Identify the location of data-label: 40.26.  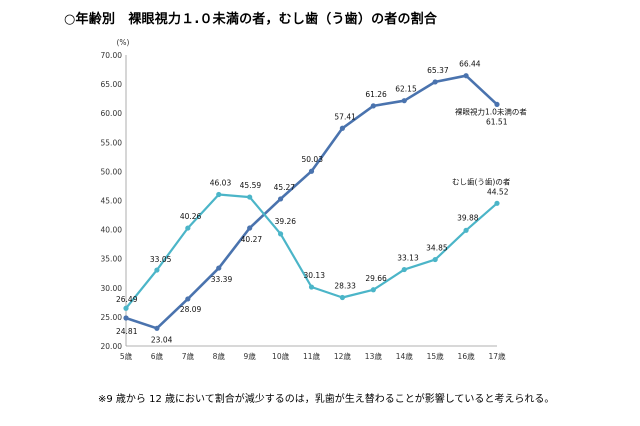
(191, 216).